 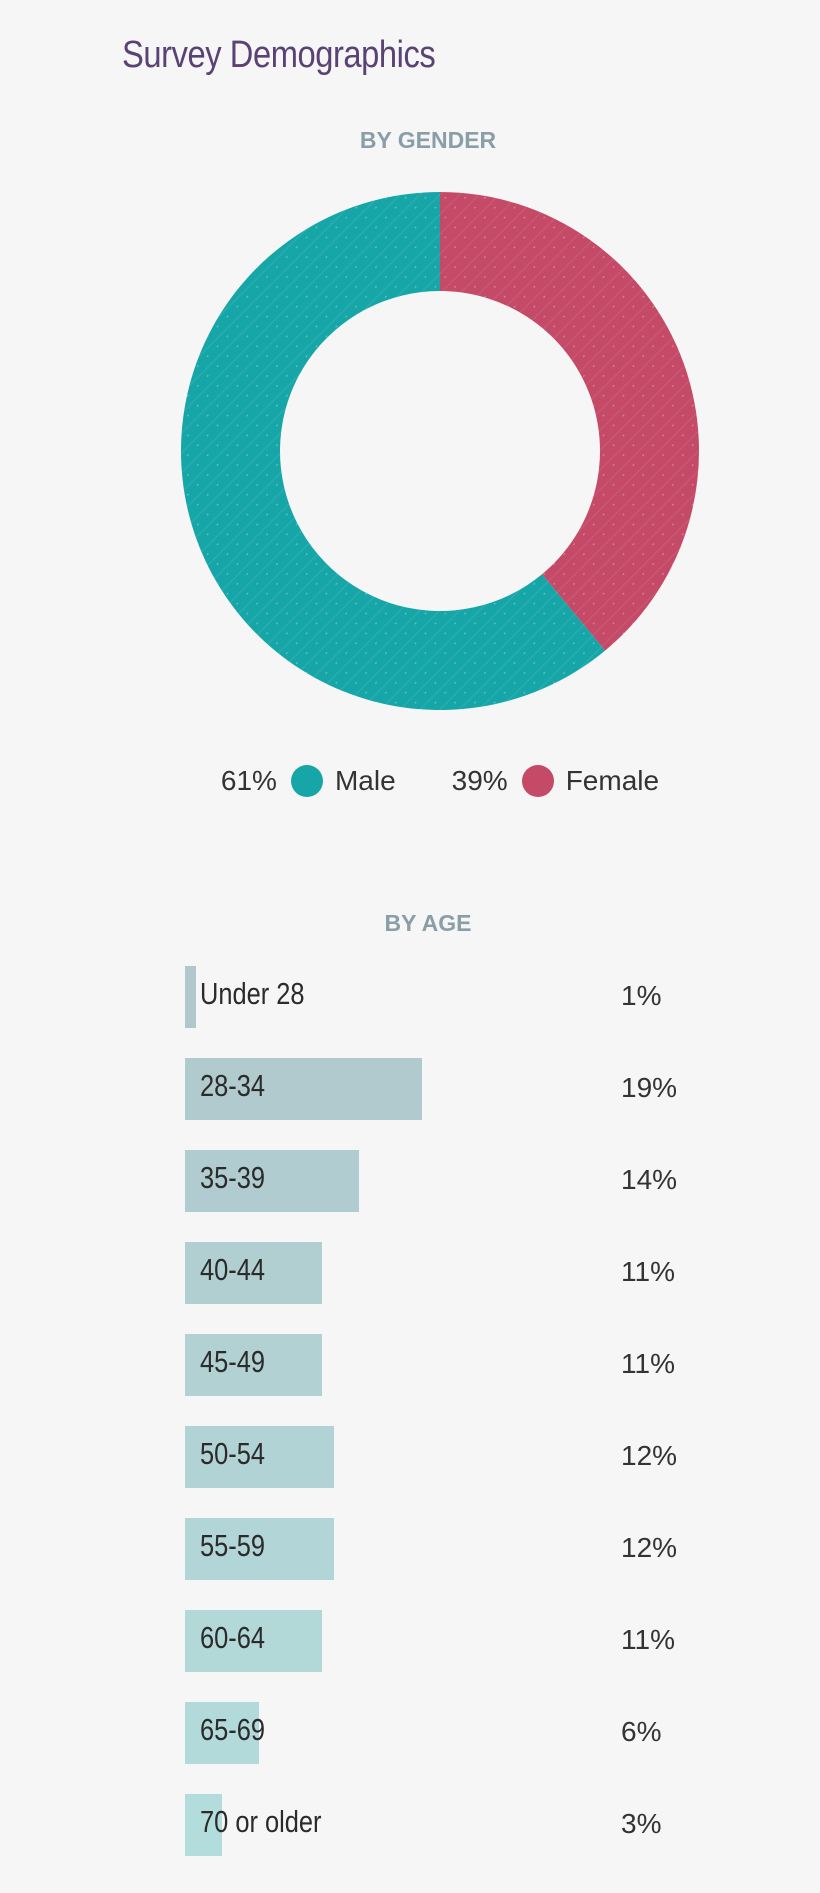 I want to click on bar-value-label: 14%, so click(x=649, y=1179).